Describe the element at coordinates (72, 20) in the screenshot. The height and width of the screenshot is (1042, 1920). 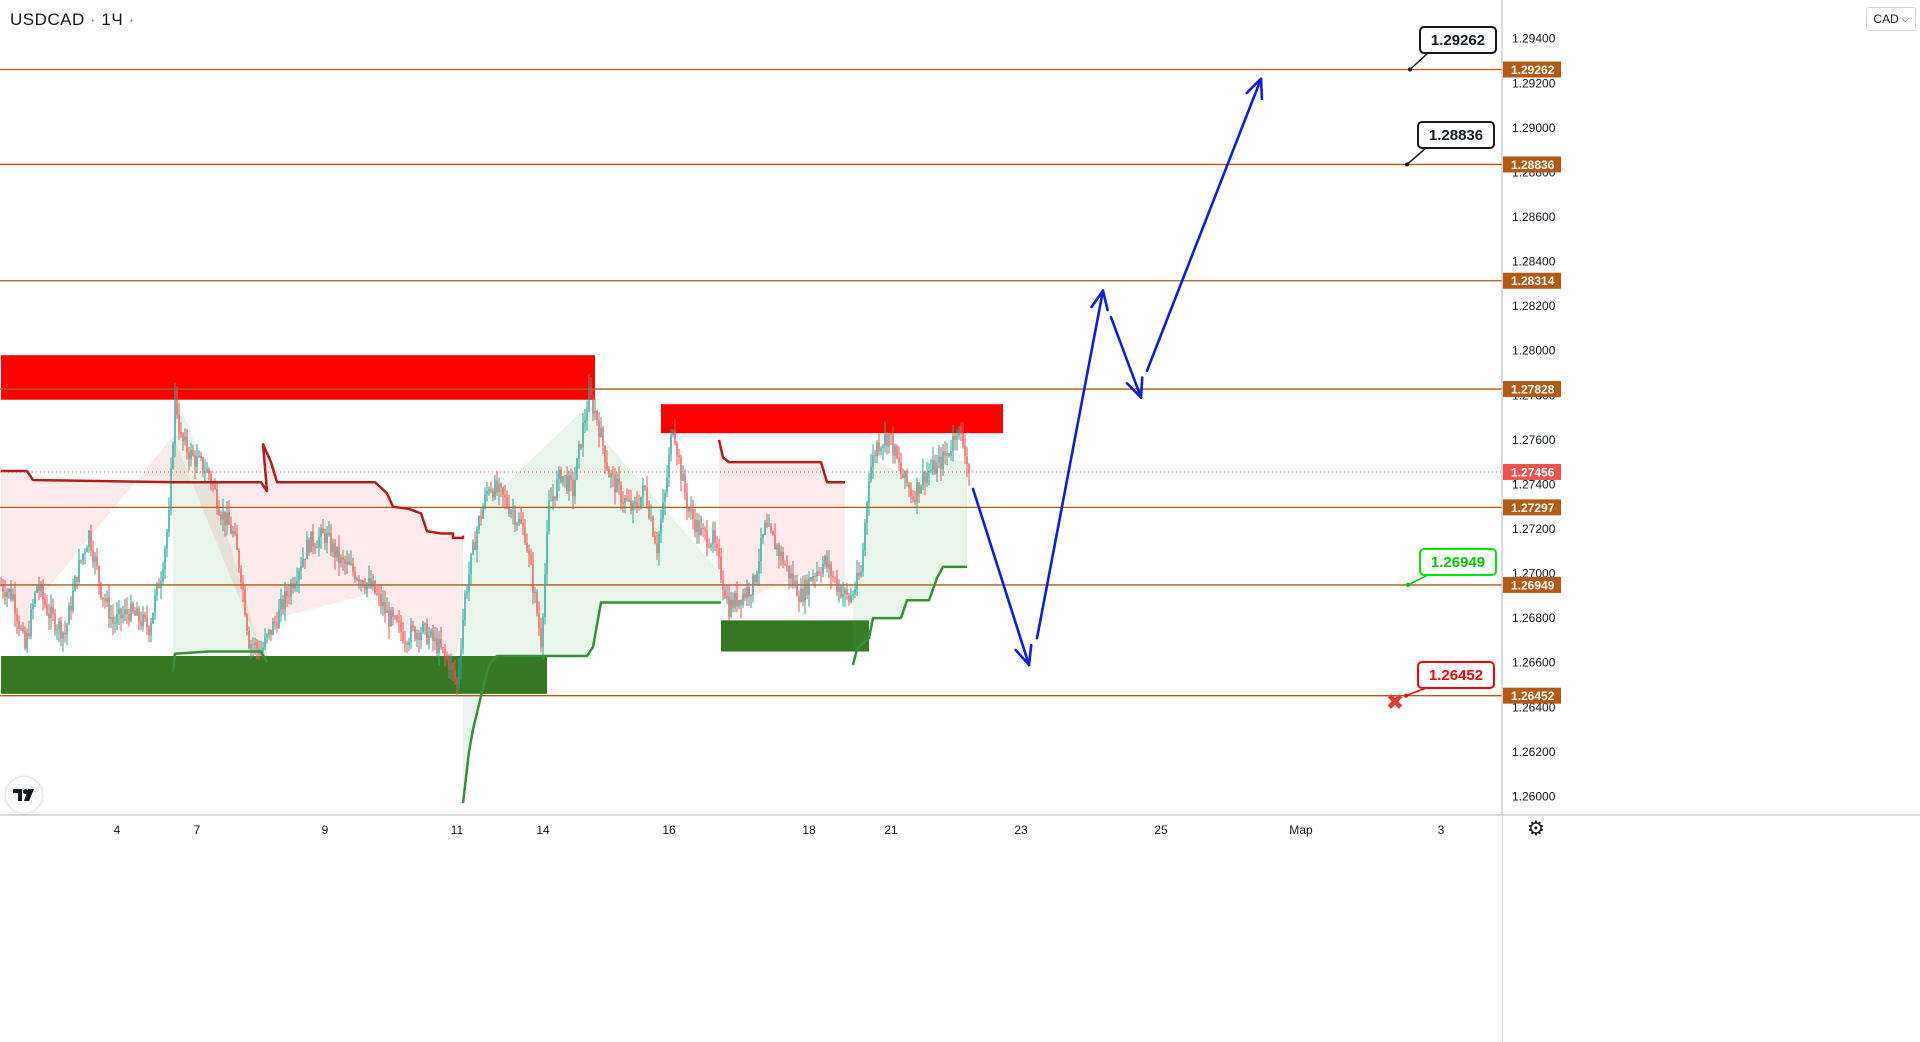
I see `symbol-title: USDCAD · 1Ч ·` at that location.